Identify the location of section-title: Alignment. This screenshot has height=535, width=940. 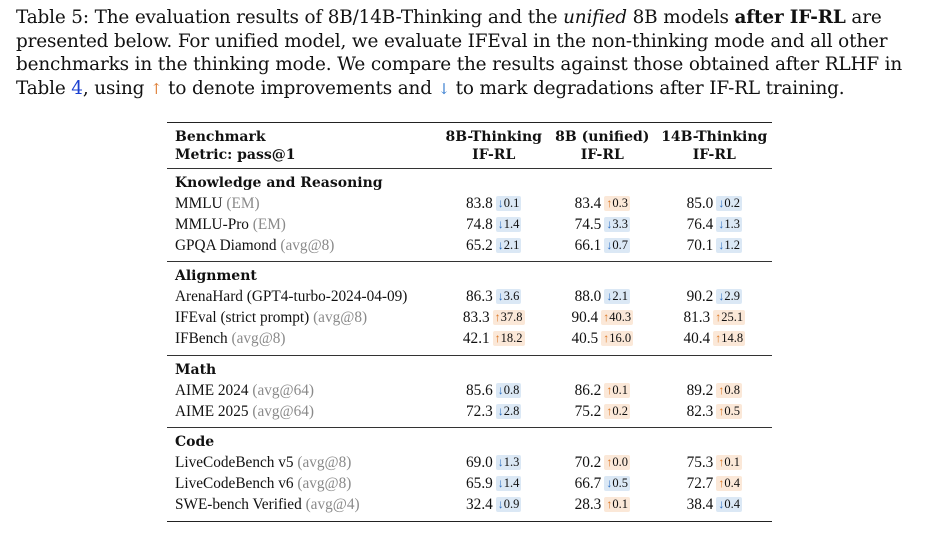
(216, 276).